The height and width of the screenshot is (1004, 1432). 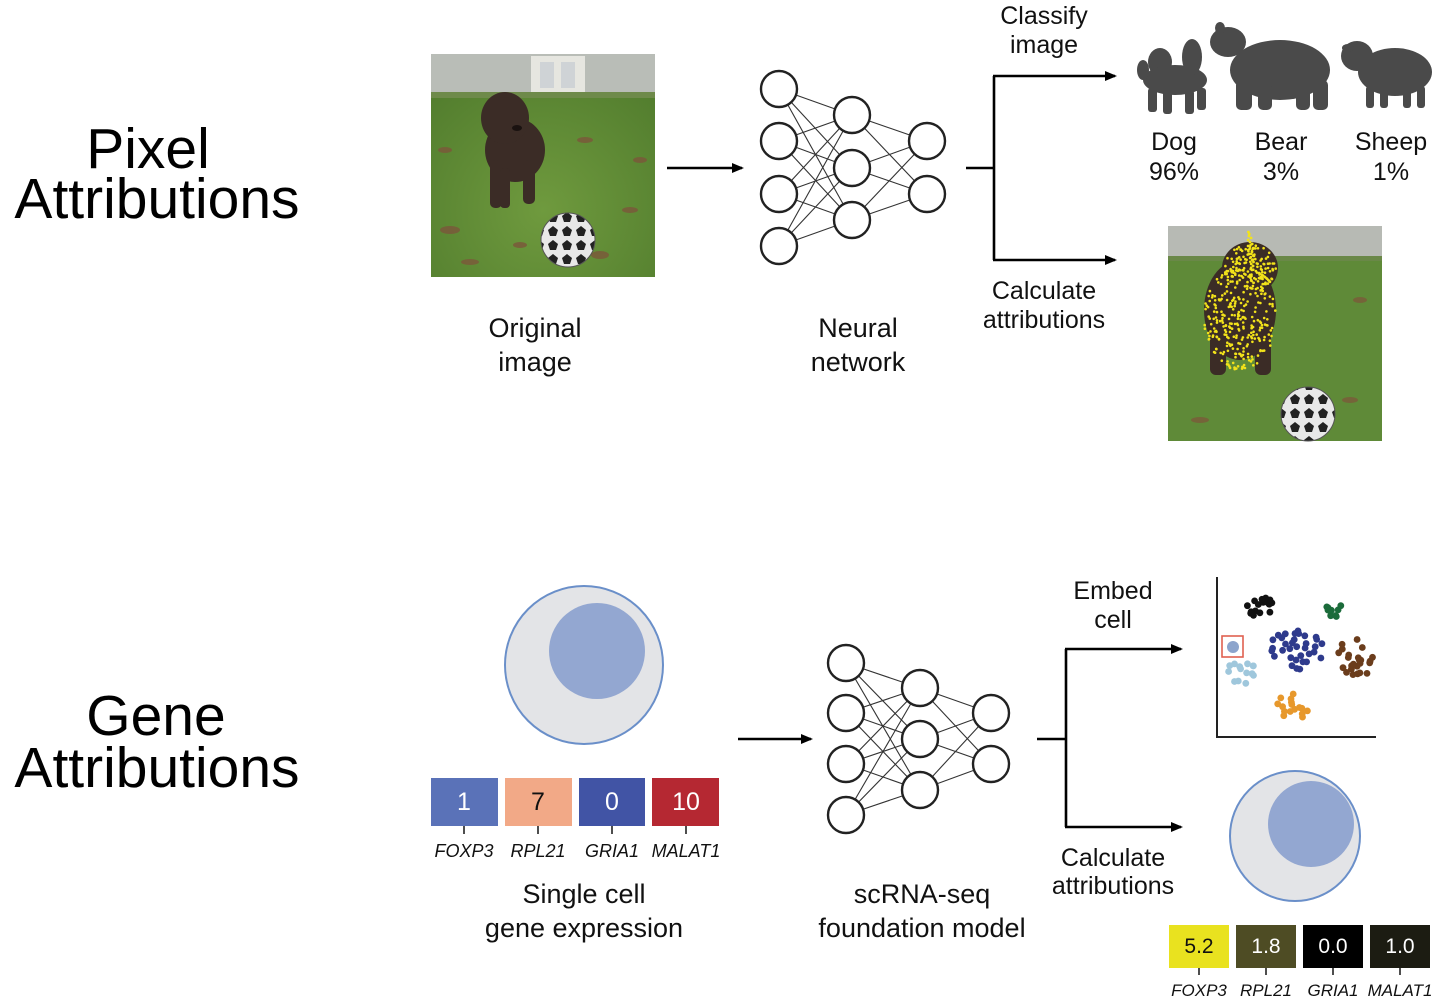 What do you see at coordinates (583, 894) in the screenshot?
I see `single-cell-label-line1: Single cell` at bounding box center [583, 894].